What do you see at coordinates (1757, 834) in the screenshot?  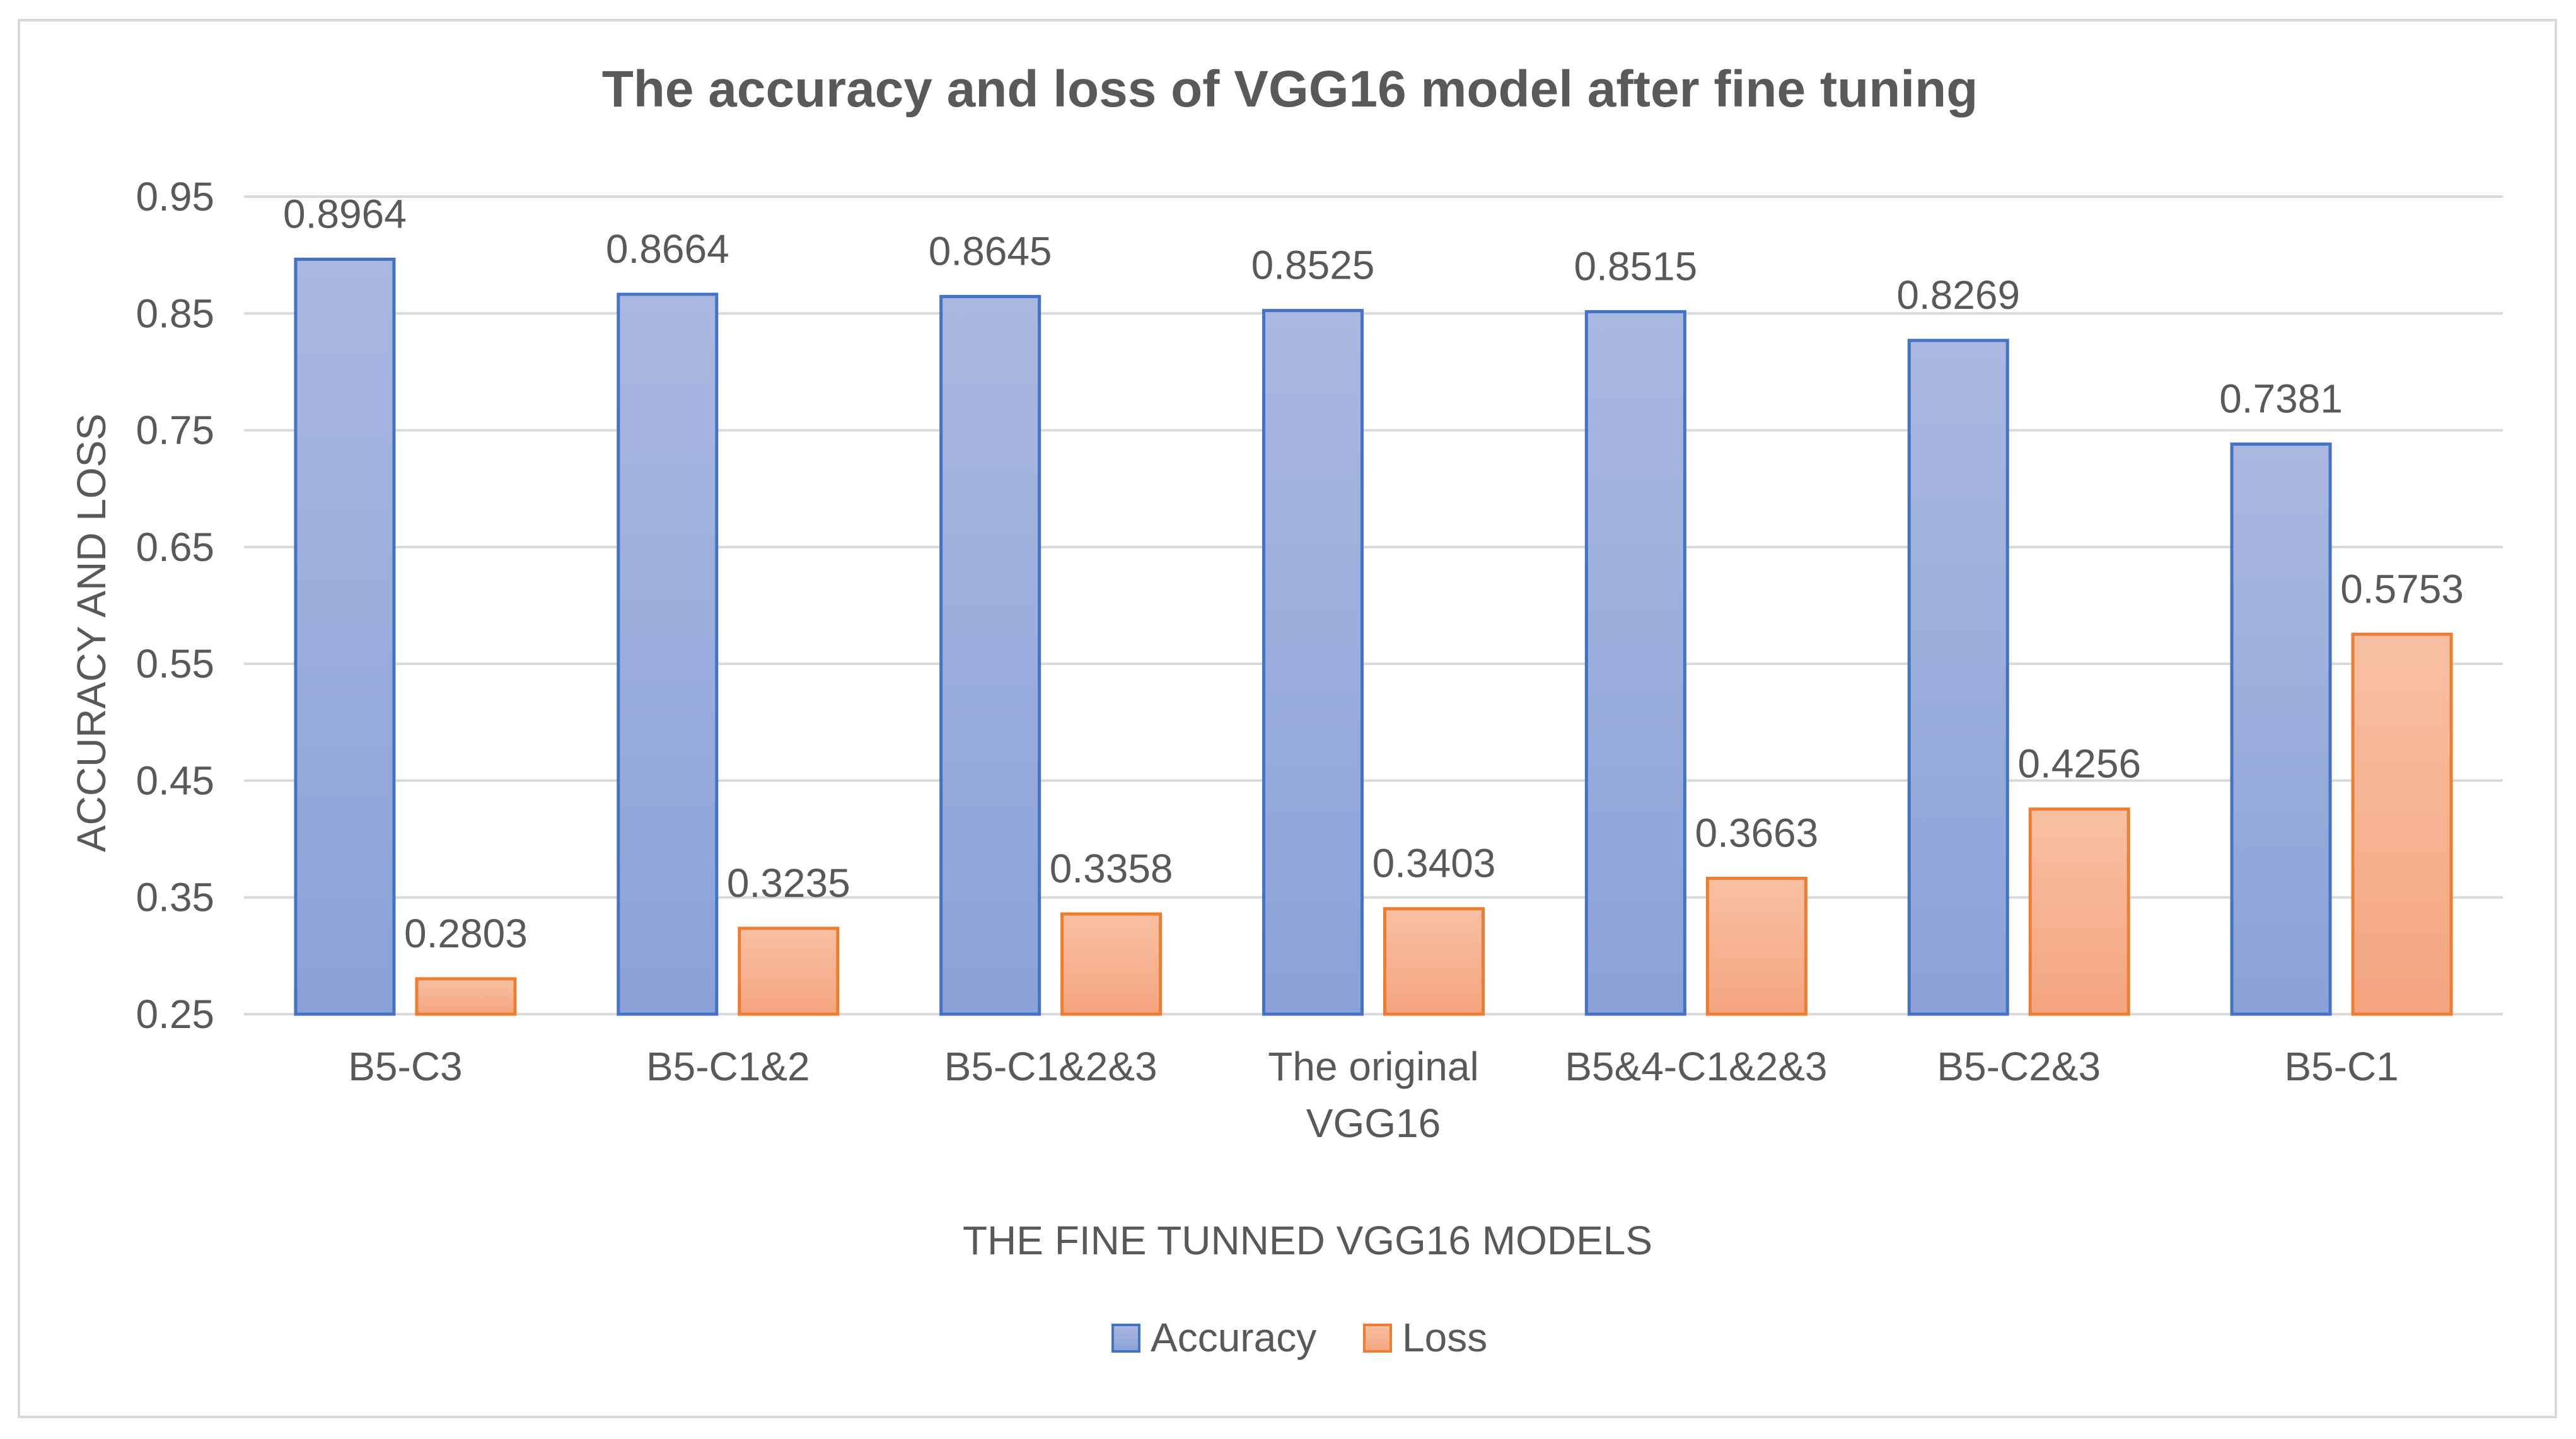 I see `loss-data-label: 0.3663` at bounding box center [1757, 834].